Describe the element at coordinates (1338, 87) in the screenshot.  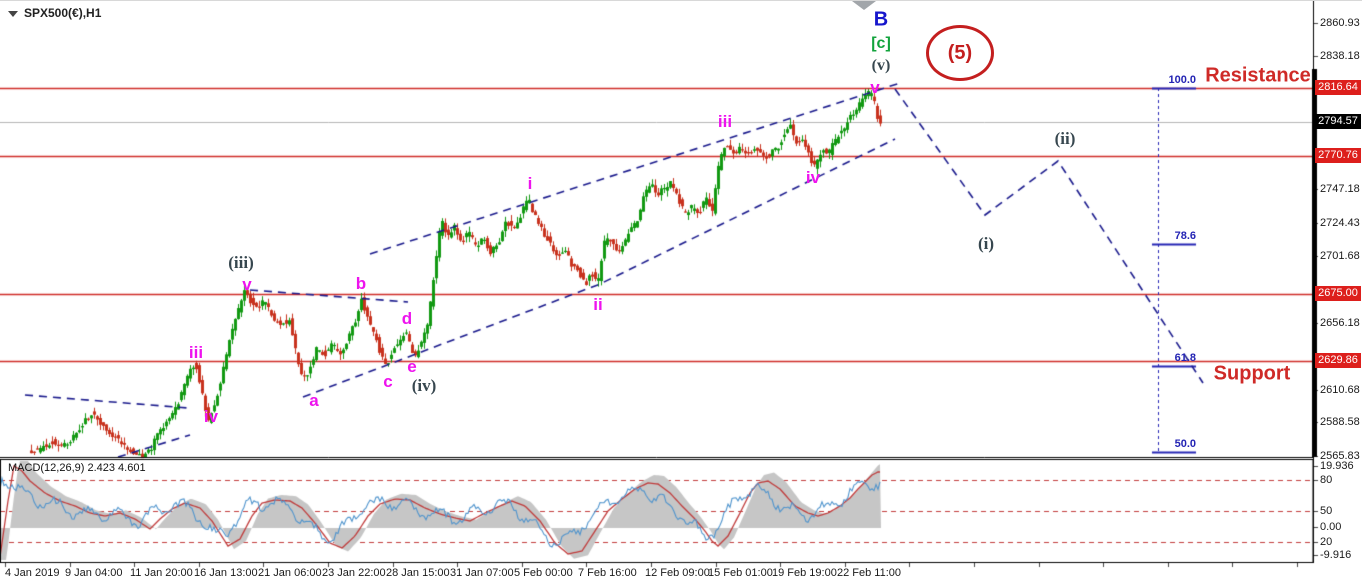
I see `price-badge-2816.64: 2816.64` at that location.